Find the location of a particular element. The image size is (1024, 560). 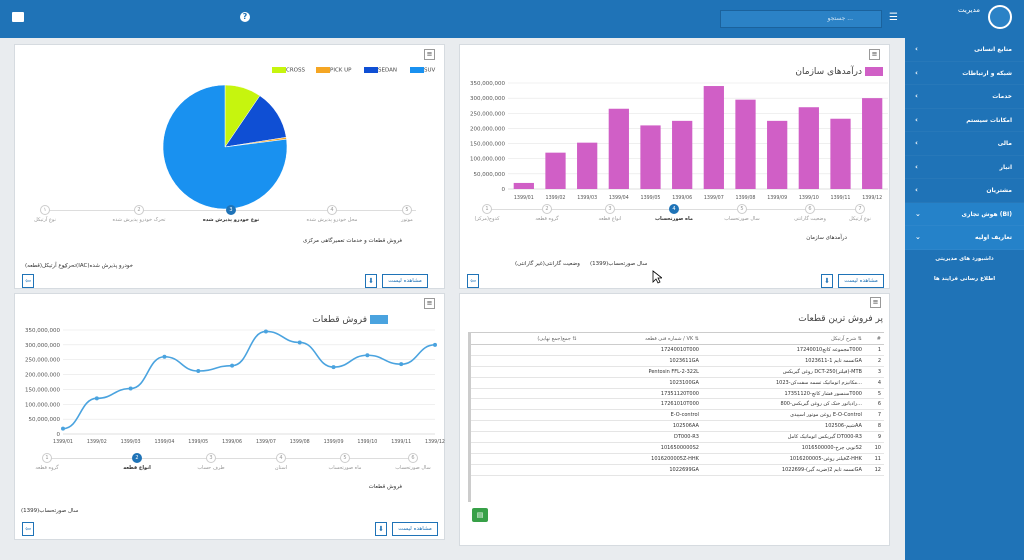

pie-slice-suv is located at coordinates (225, 147).